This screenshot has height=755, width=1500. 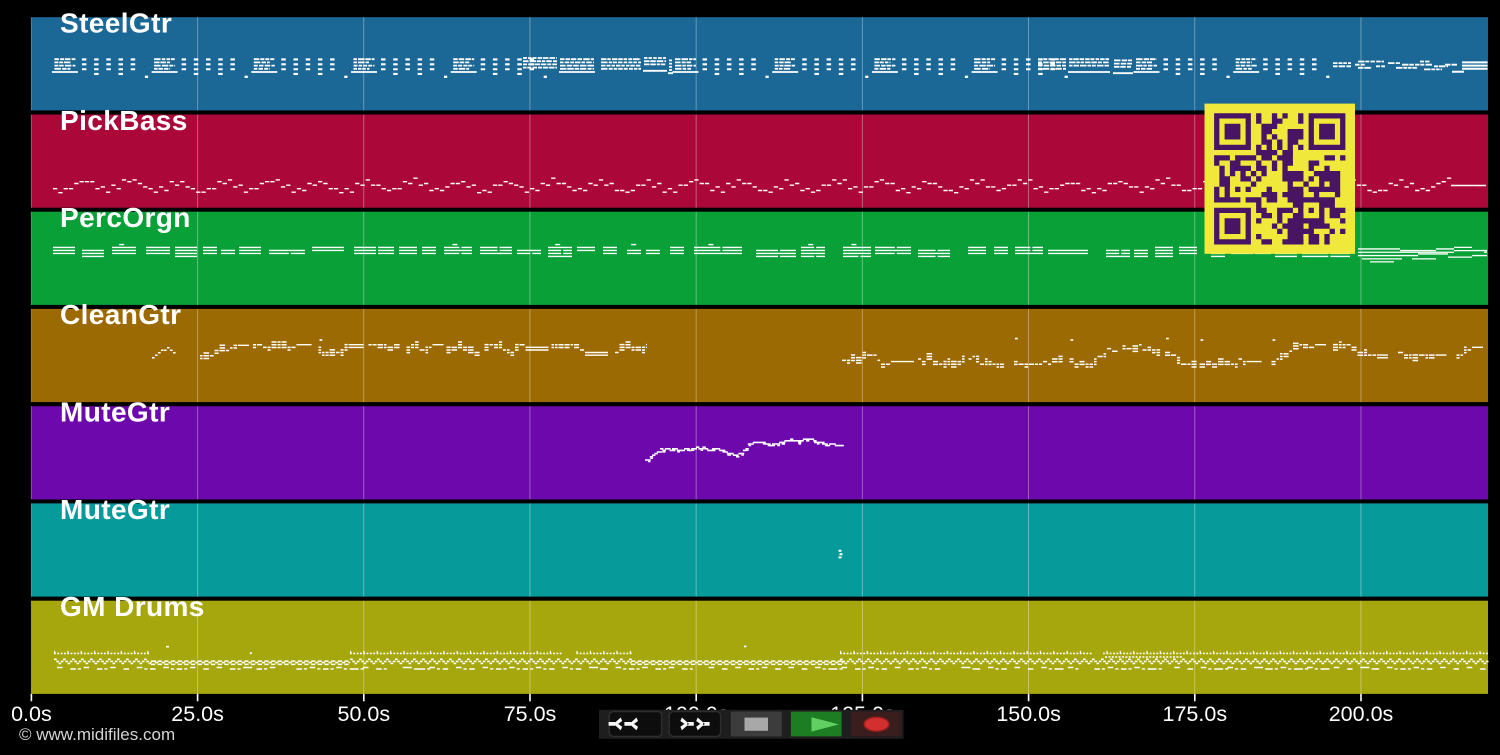 I want to click on svg-text: 50.0s, so click(x=363, y=714).